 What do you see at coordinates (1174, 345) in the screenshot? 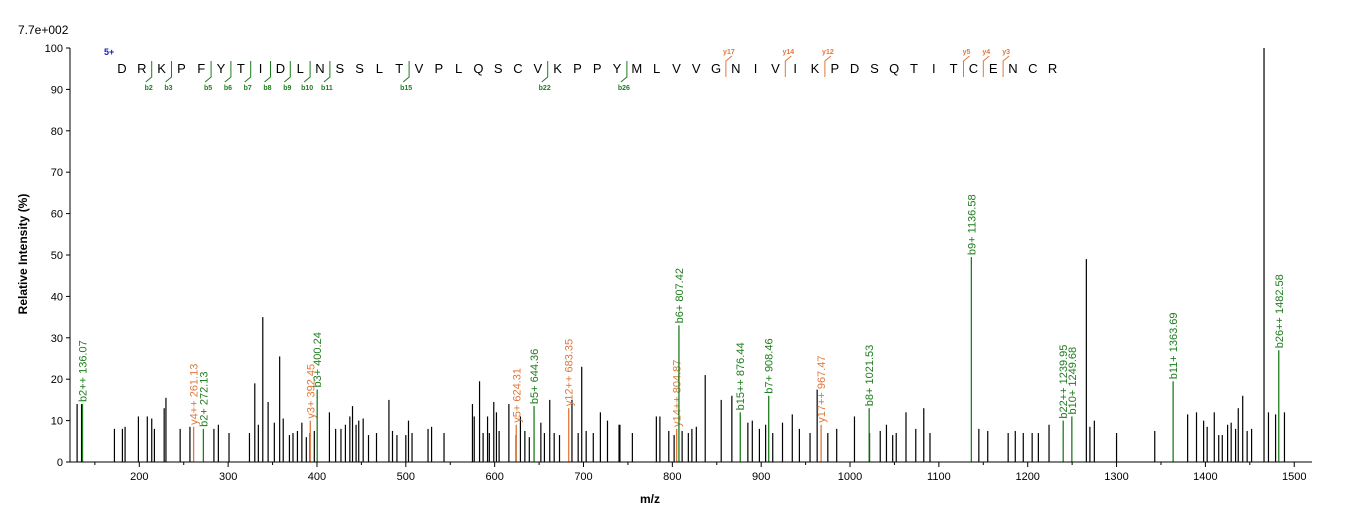
I see `peak-label: b11+ 1363.69` at bounding box center [1174, 345].